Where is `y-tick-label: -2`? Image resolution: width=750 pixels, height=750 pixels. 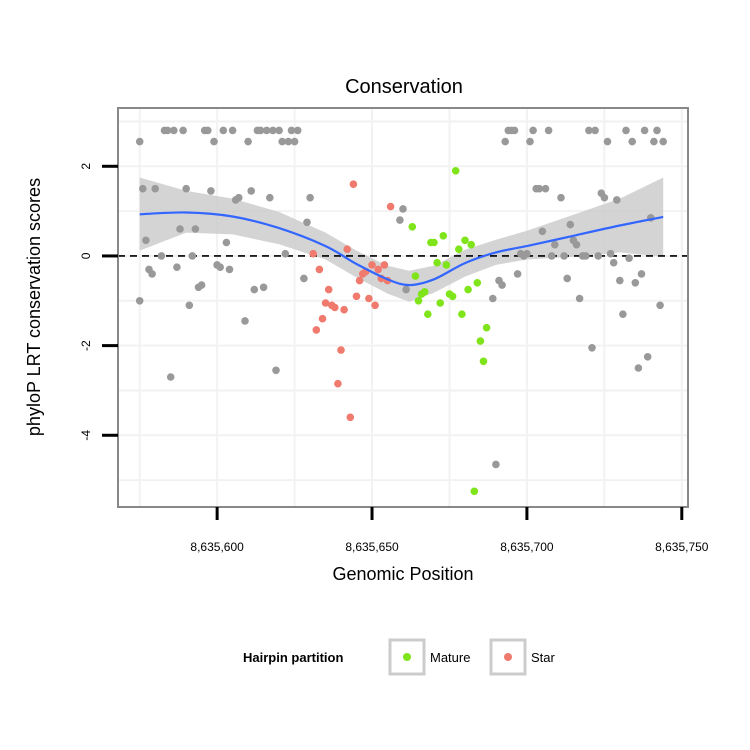
y-tick-label: -2 is located at coordinates (86, 345).